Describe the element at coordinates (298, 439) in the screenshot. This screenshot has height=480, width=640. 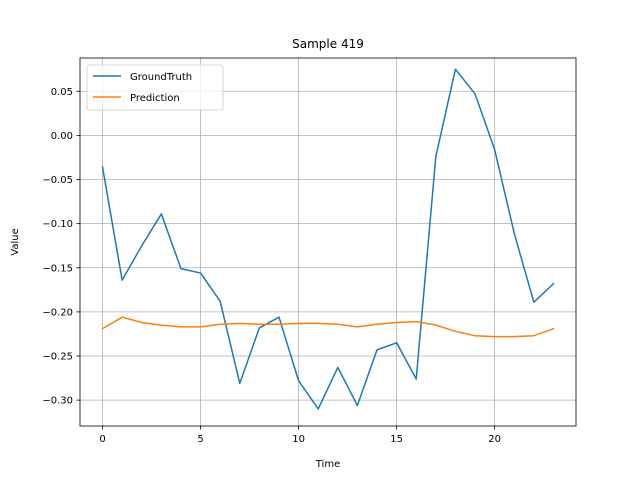
I see `x-tick-label: 10` at that location.